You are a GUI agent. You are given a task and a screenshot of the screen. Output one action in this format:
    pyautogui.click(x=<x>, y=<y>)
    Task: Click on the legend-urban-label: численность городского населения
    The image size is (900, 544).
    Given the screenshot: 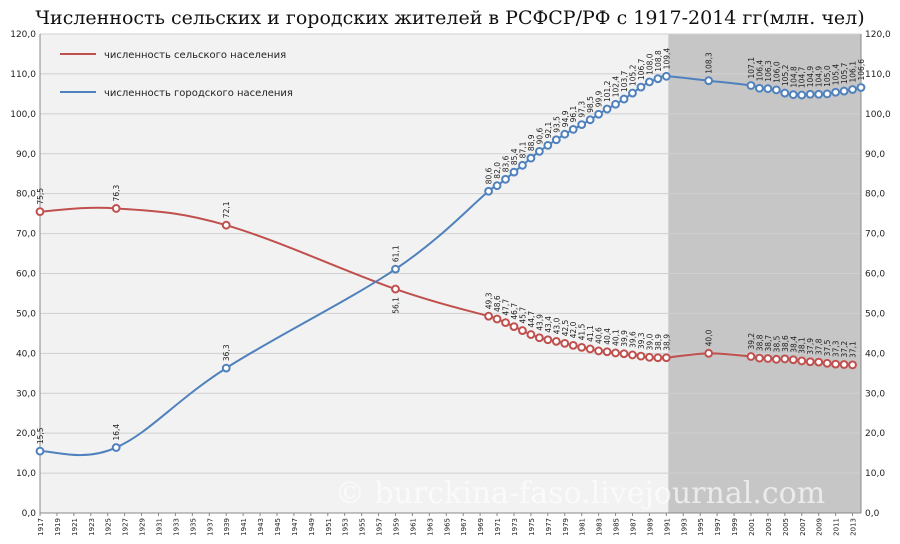 What is the action you would take?
    pyautogui.click(x=198, y=93)
    